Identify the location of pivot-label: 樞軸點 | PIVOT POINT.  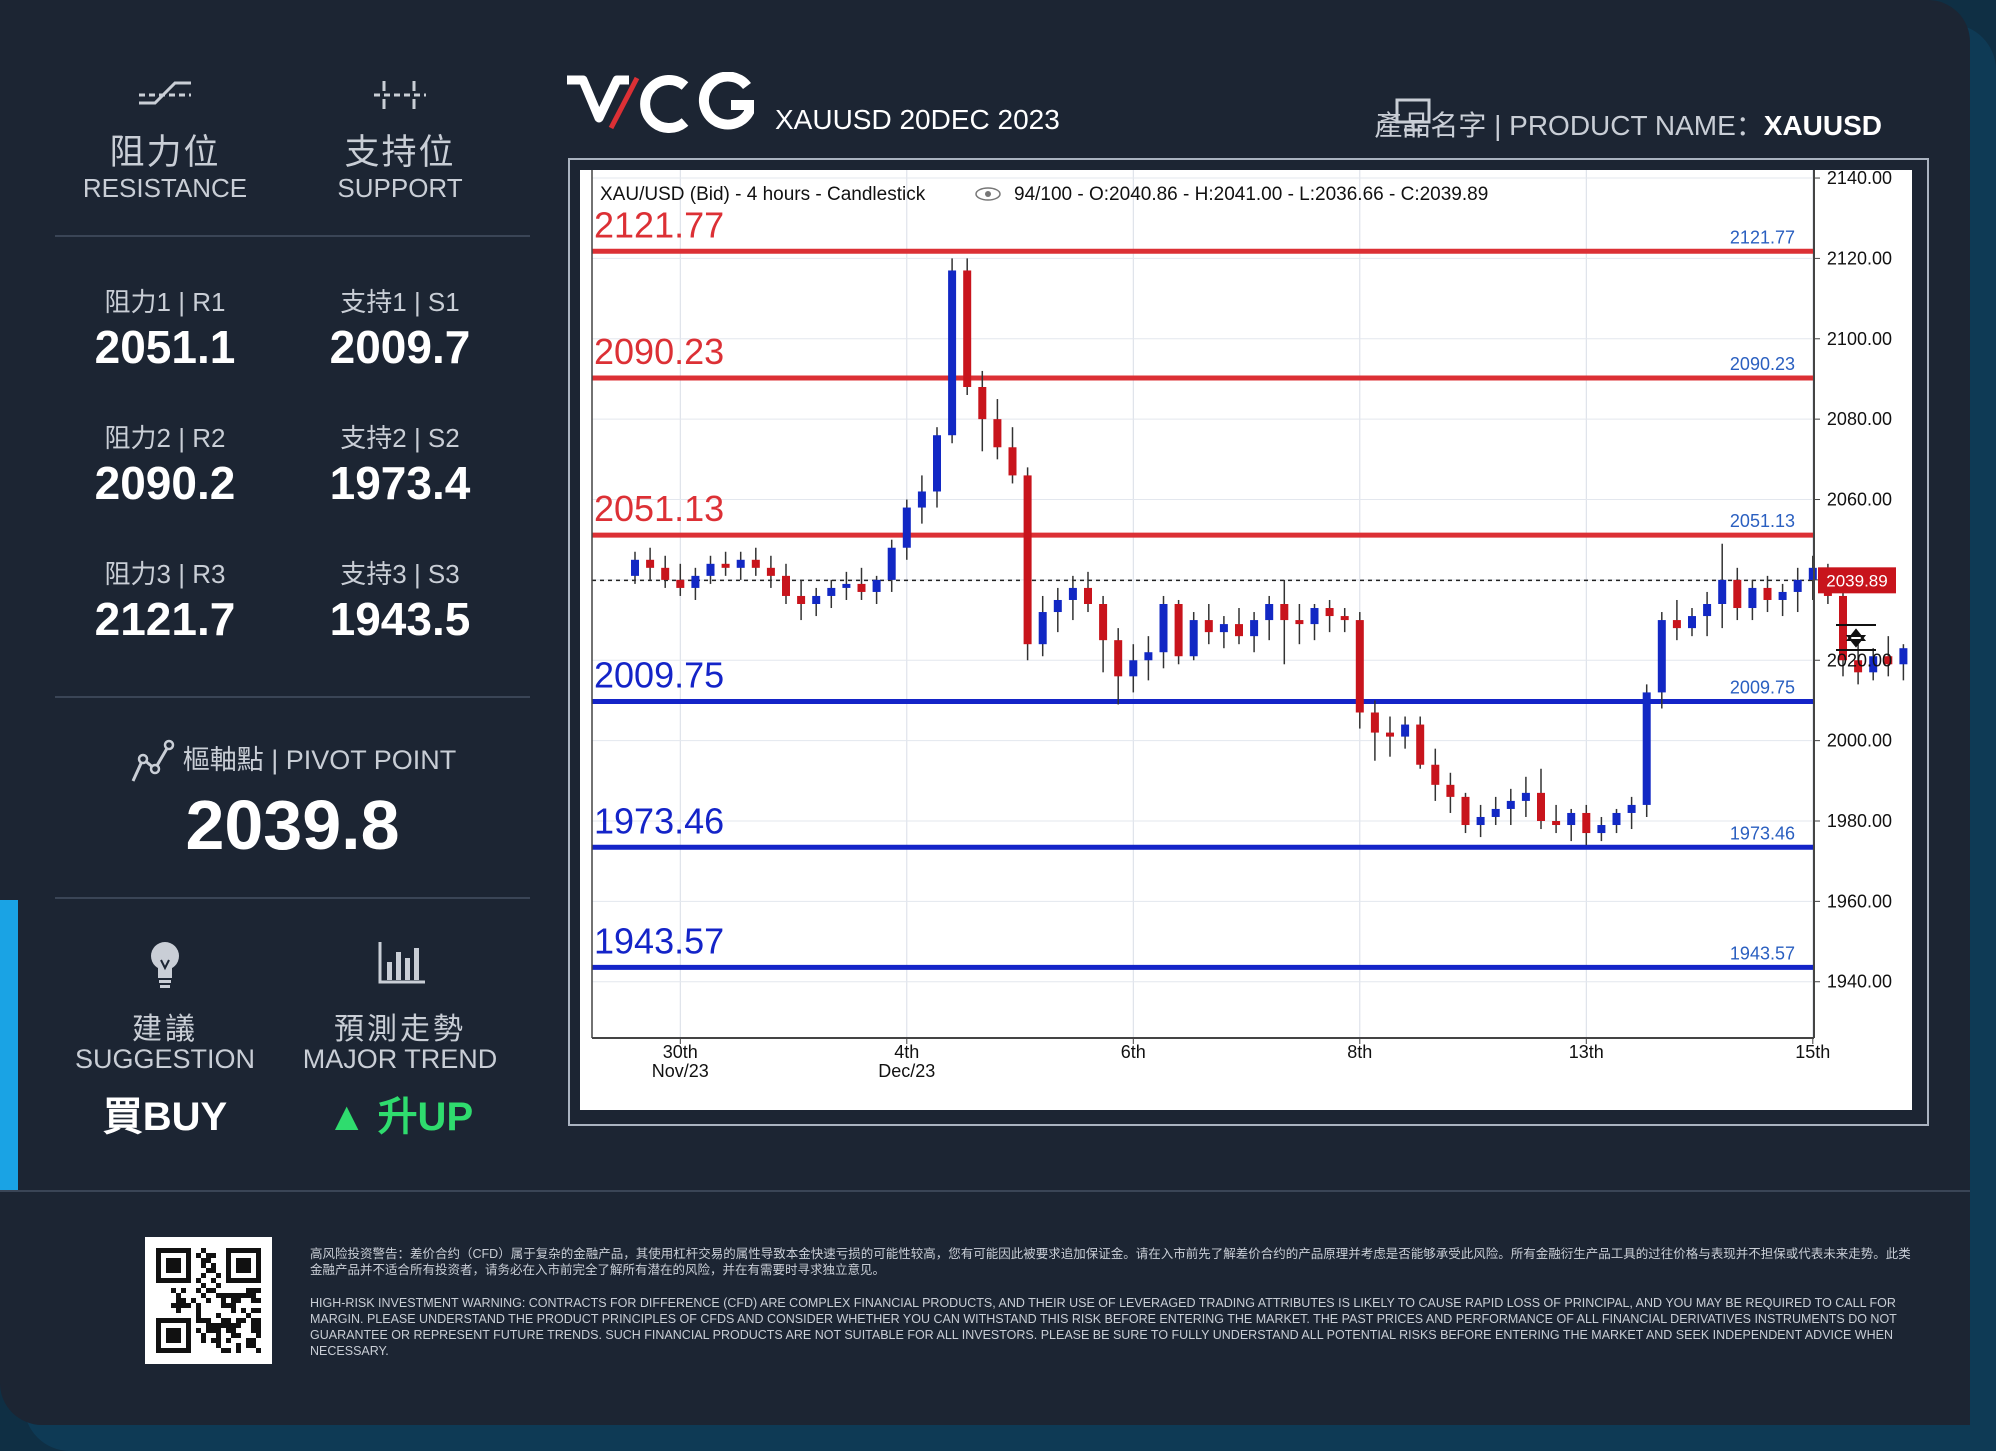
(292, 761).